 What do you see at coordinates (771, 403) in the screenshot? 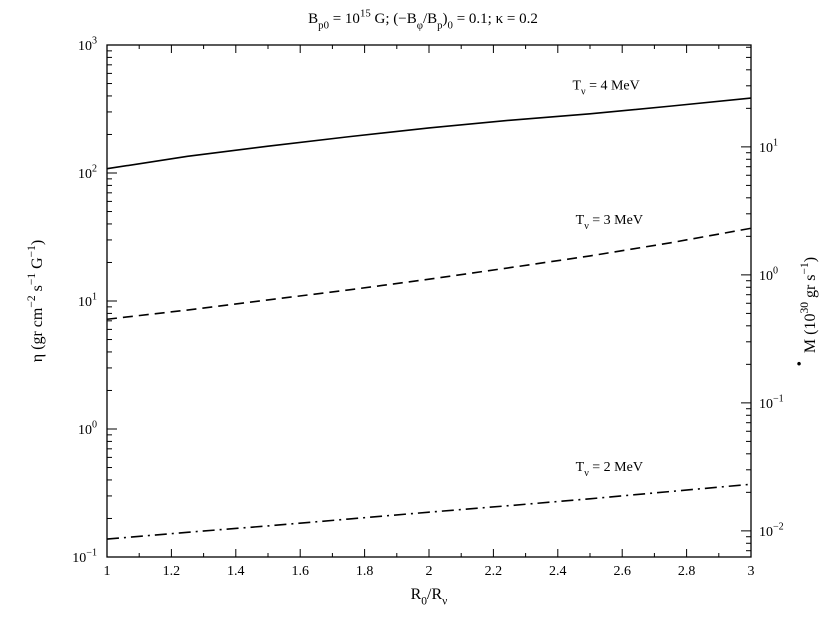
I see `y-right-tick-label: 10⁻¹` at bounding box center [771, 403].